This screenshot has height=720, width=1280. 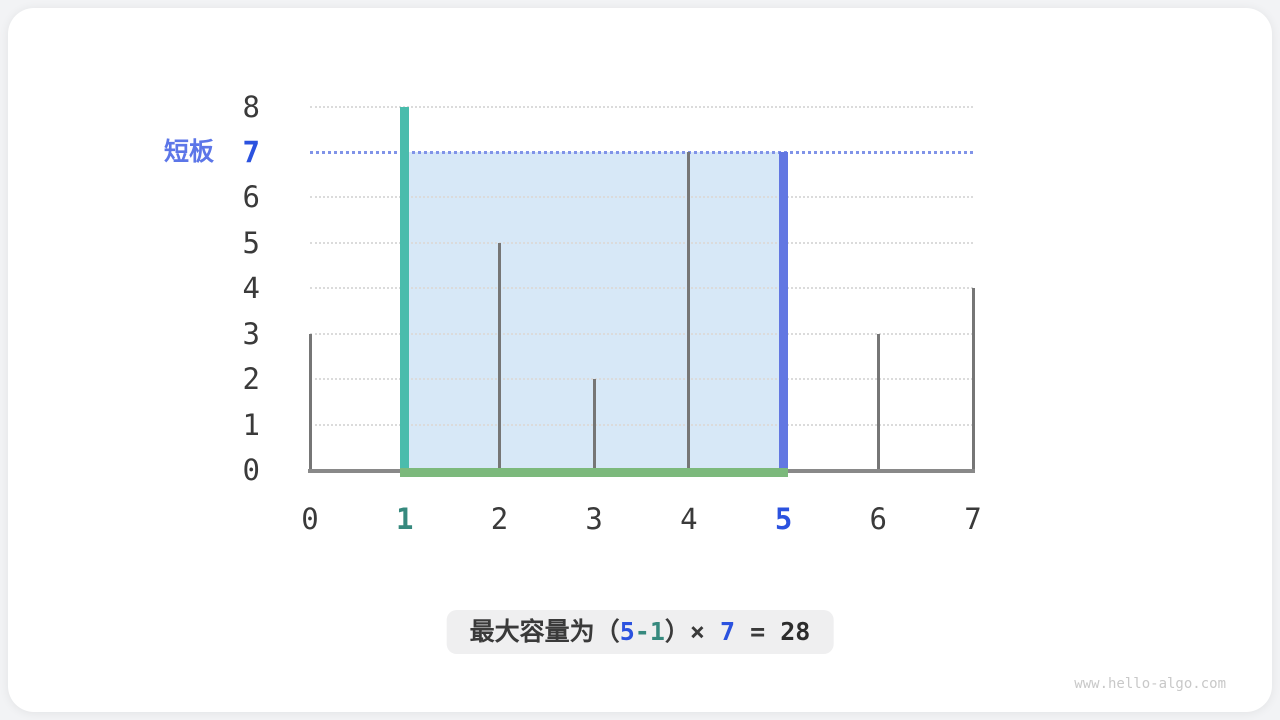 I want to click on y-tick-label: 1, so click(x=251, y=424).